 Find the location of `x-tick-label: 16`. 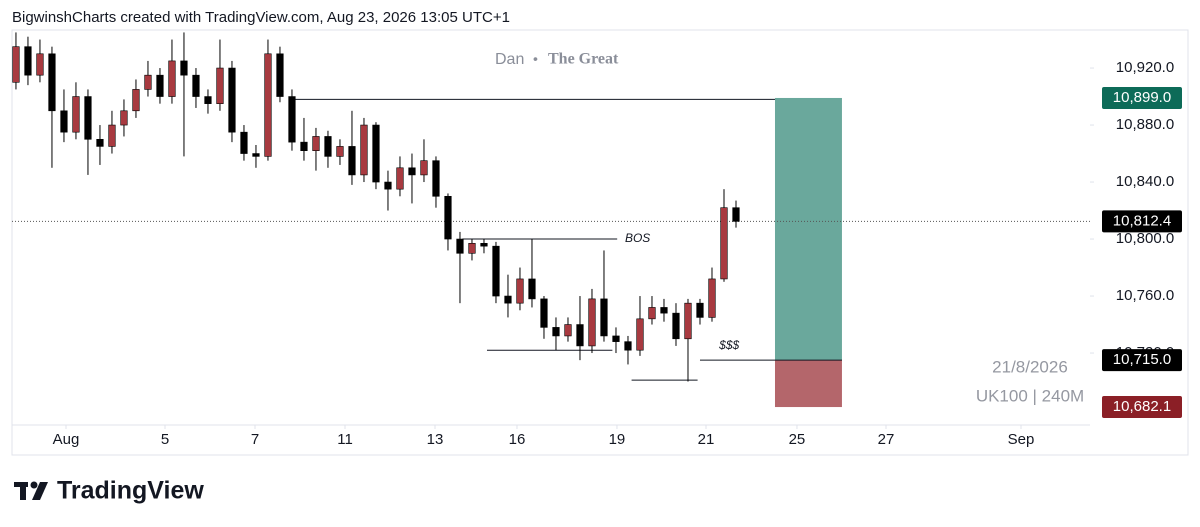

x-tick-label: 16 is located at coordinates (517, 439).